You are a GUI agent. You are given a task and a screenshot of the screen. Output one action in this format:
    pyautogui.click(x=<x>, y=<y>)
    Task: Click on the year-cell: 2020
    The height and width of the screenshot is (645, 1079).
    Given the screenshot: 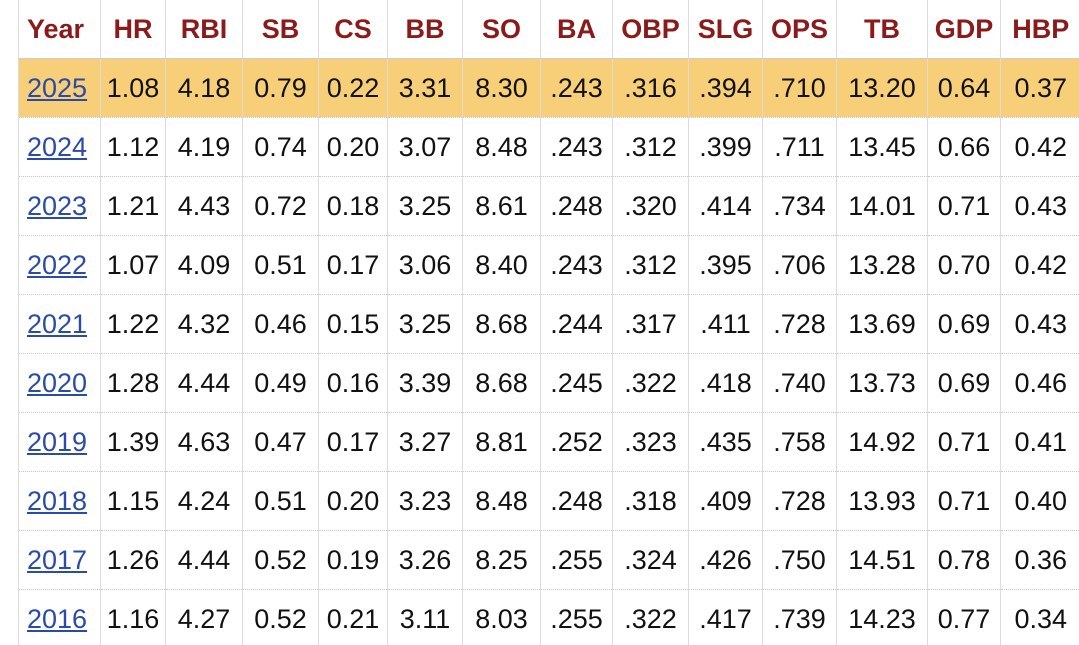 What is the action you would take?
    pyautogui.click(x=59, y=383)
    